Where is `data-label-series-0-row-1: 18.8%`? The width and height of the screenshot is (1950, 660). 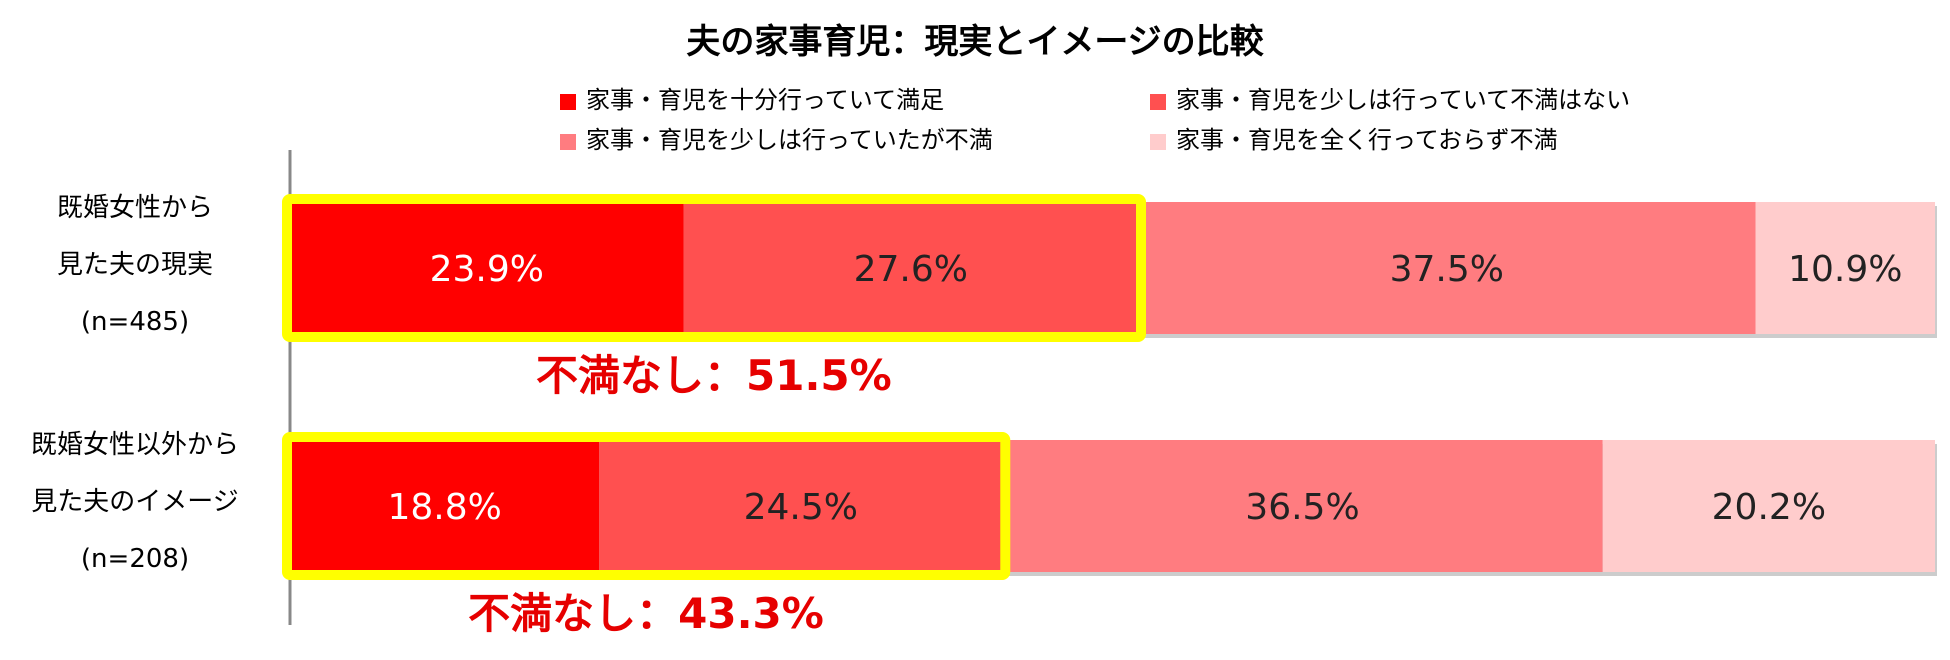
data-label-series-0-row-1: 18.8% is located at coordinates (444, 507).